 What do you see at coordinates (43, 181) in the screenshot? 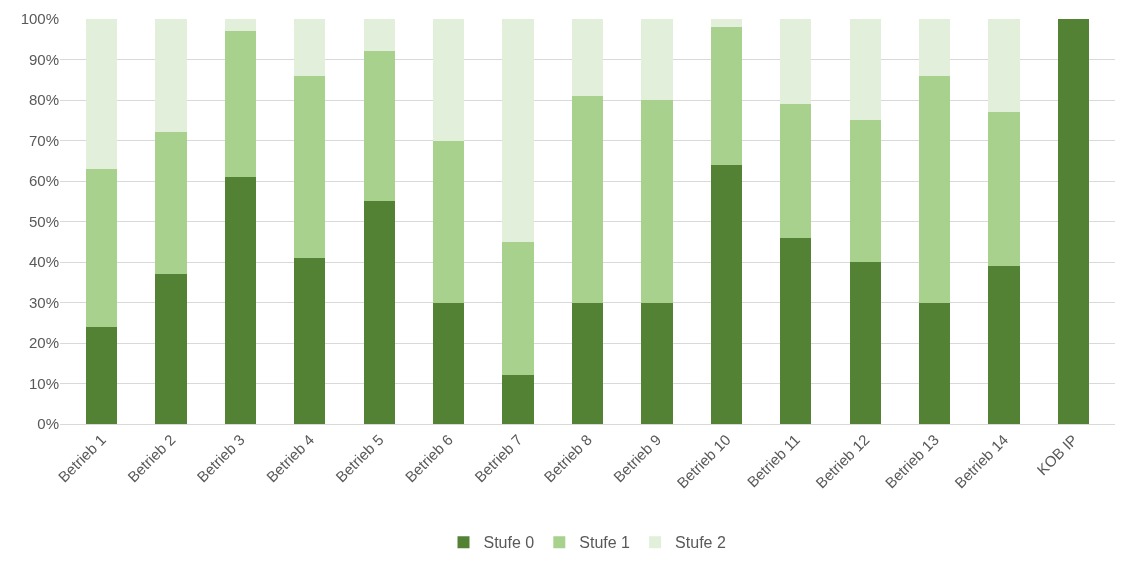
I see `y-tick-label: 60%` at bounding box center [43, 181].